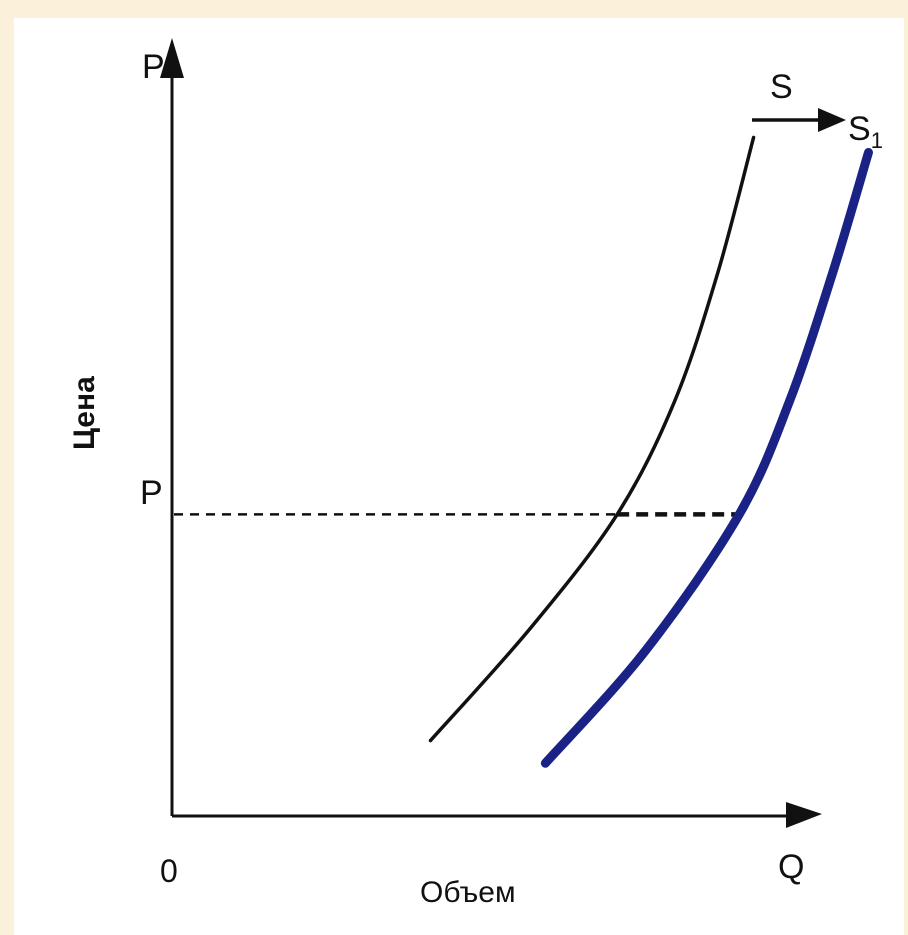 The height and width of the screenshot is (935, 908). What do you see at coordinates (804, 815) in the screenshot?
I see `x-axis-arrow` at bounding box center [804, 815].